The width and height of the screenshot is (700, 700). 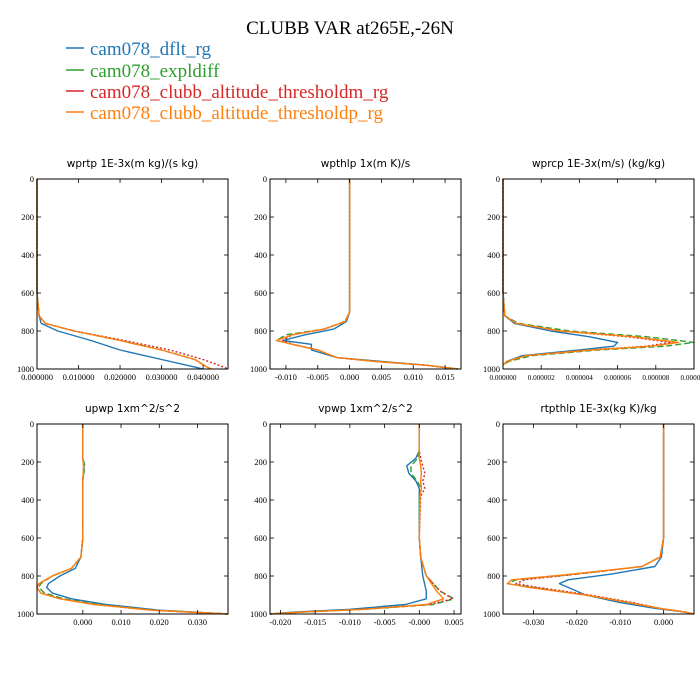 I want to click on legend-item-1: cam078_expldiff, so click(x=143, y=71).